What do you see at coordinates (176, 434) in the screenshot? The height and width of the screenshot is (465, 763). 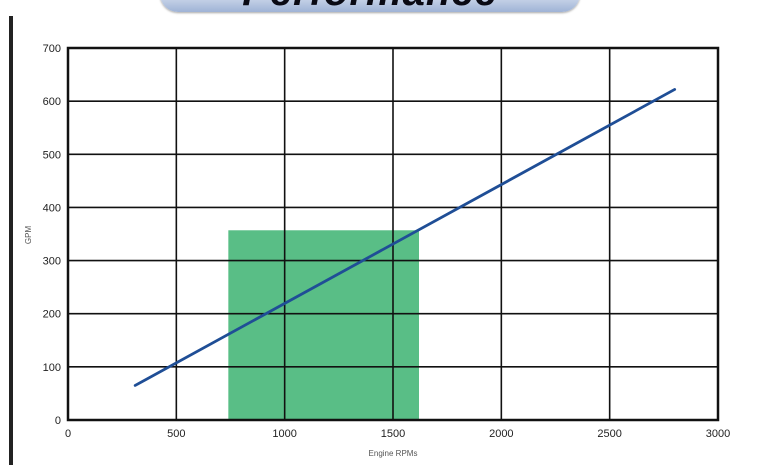 I see `x-tick-label: 500` at bounding box center [176, 434].